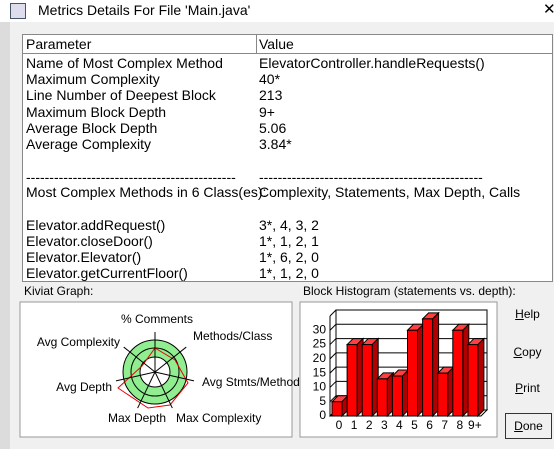 The width and height of the screenshot is (554, 449). What do you see at coordinates (146, 192) in the screenshot?
I see `table-cell: Most Complex Methods in 6 Class(es):` at bounding box center [146, 192].